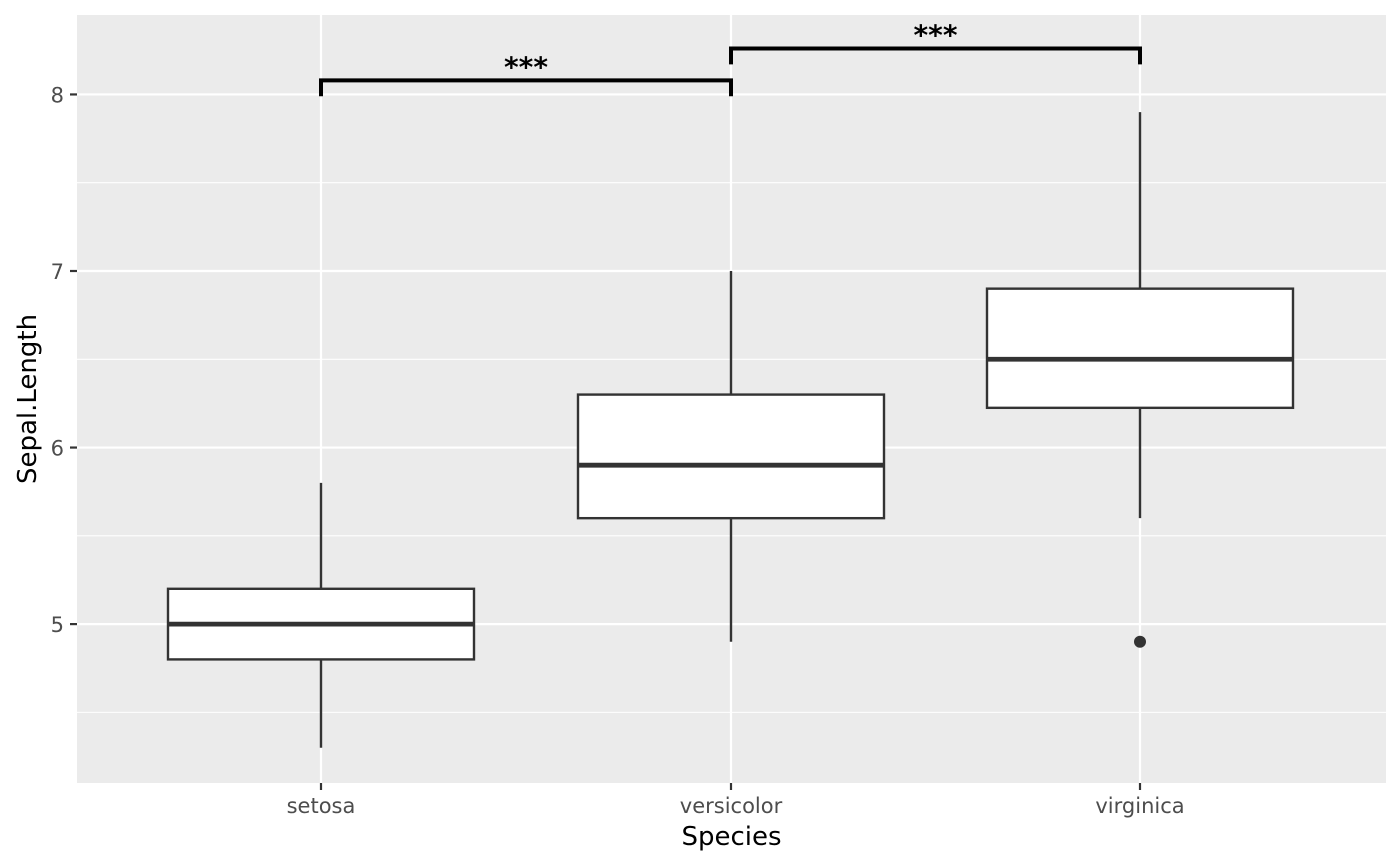 This screenshot has height=866, width=1400. I want to click on x-tick-label: virginica, so click(1139, 806).